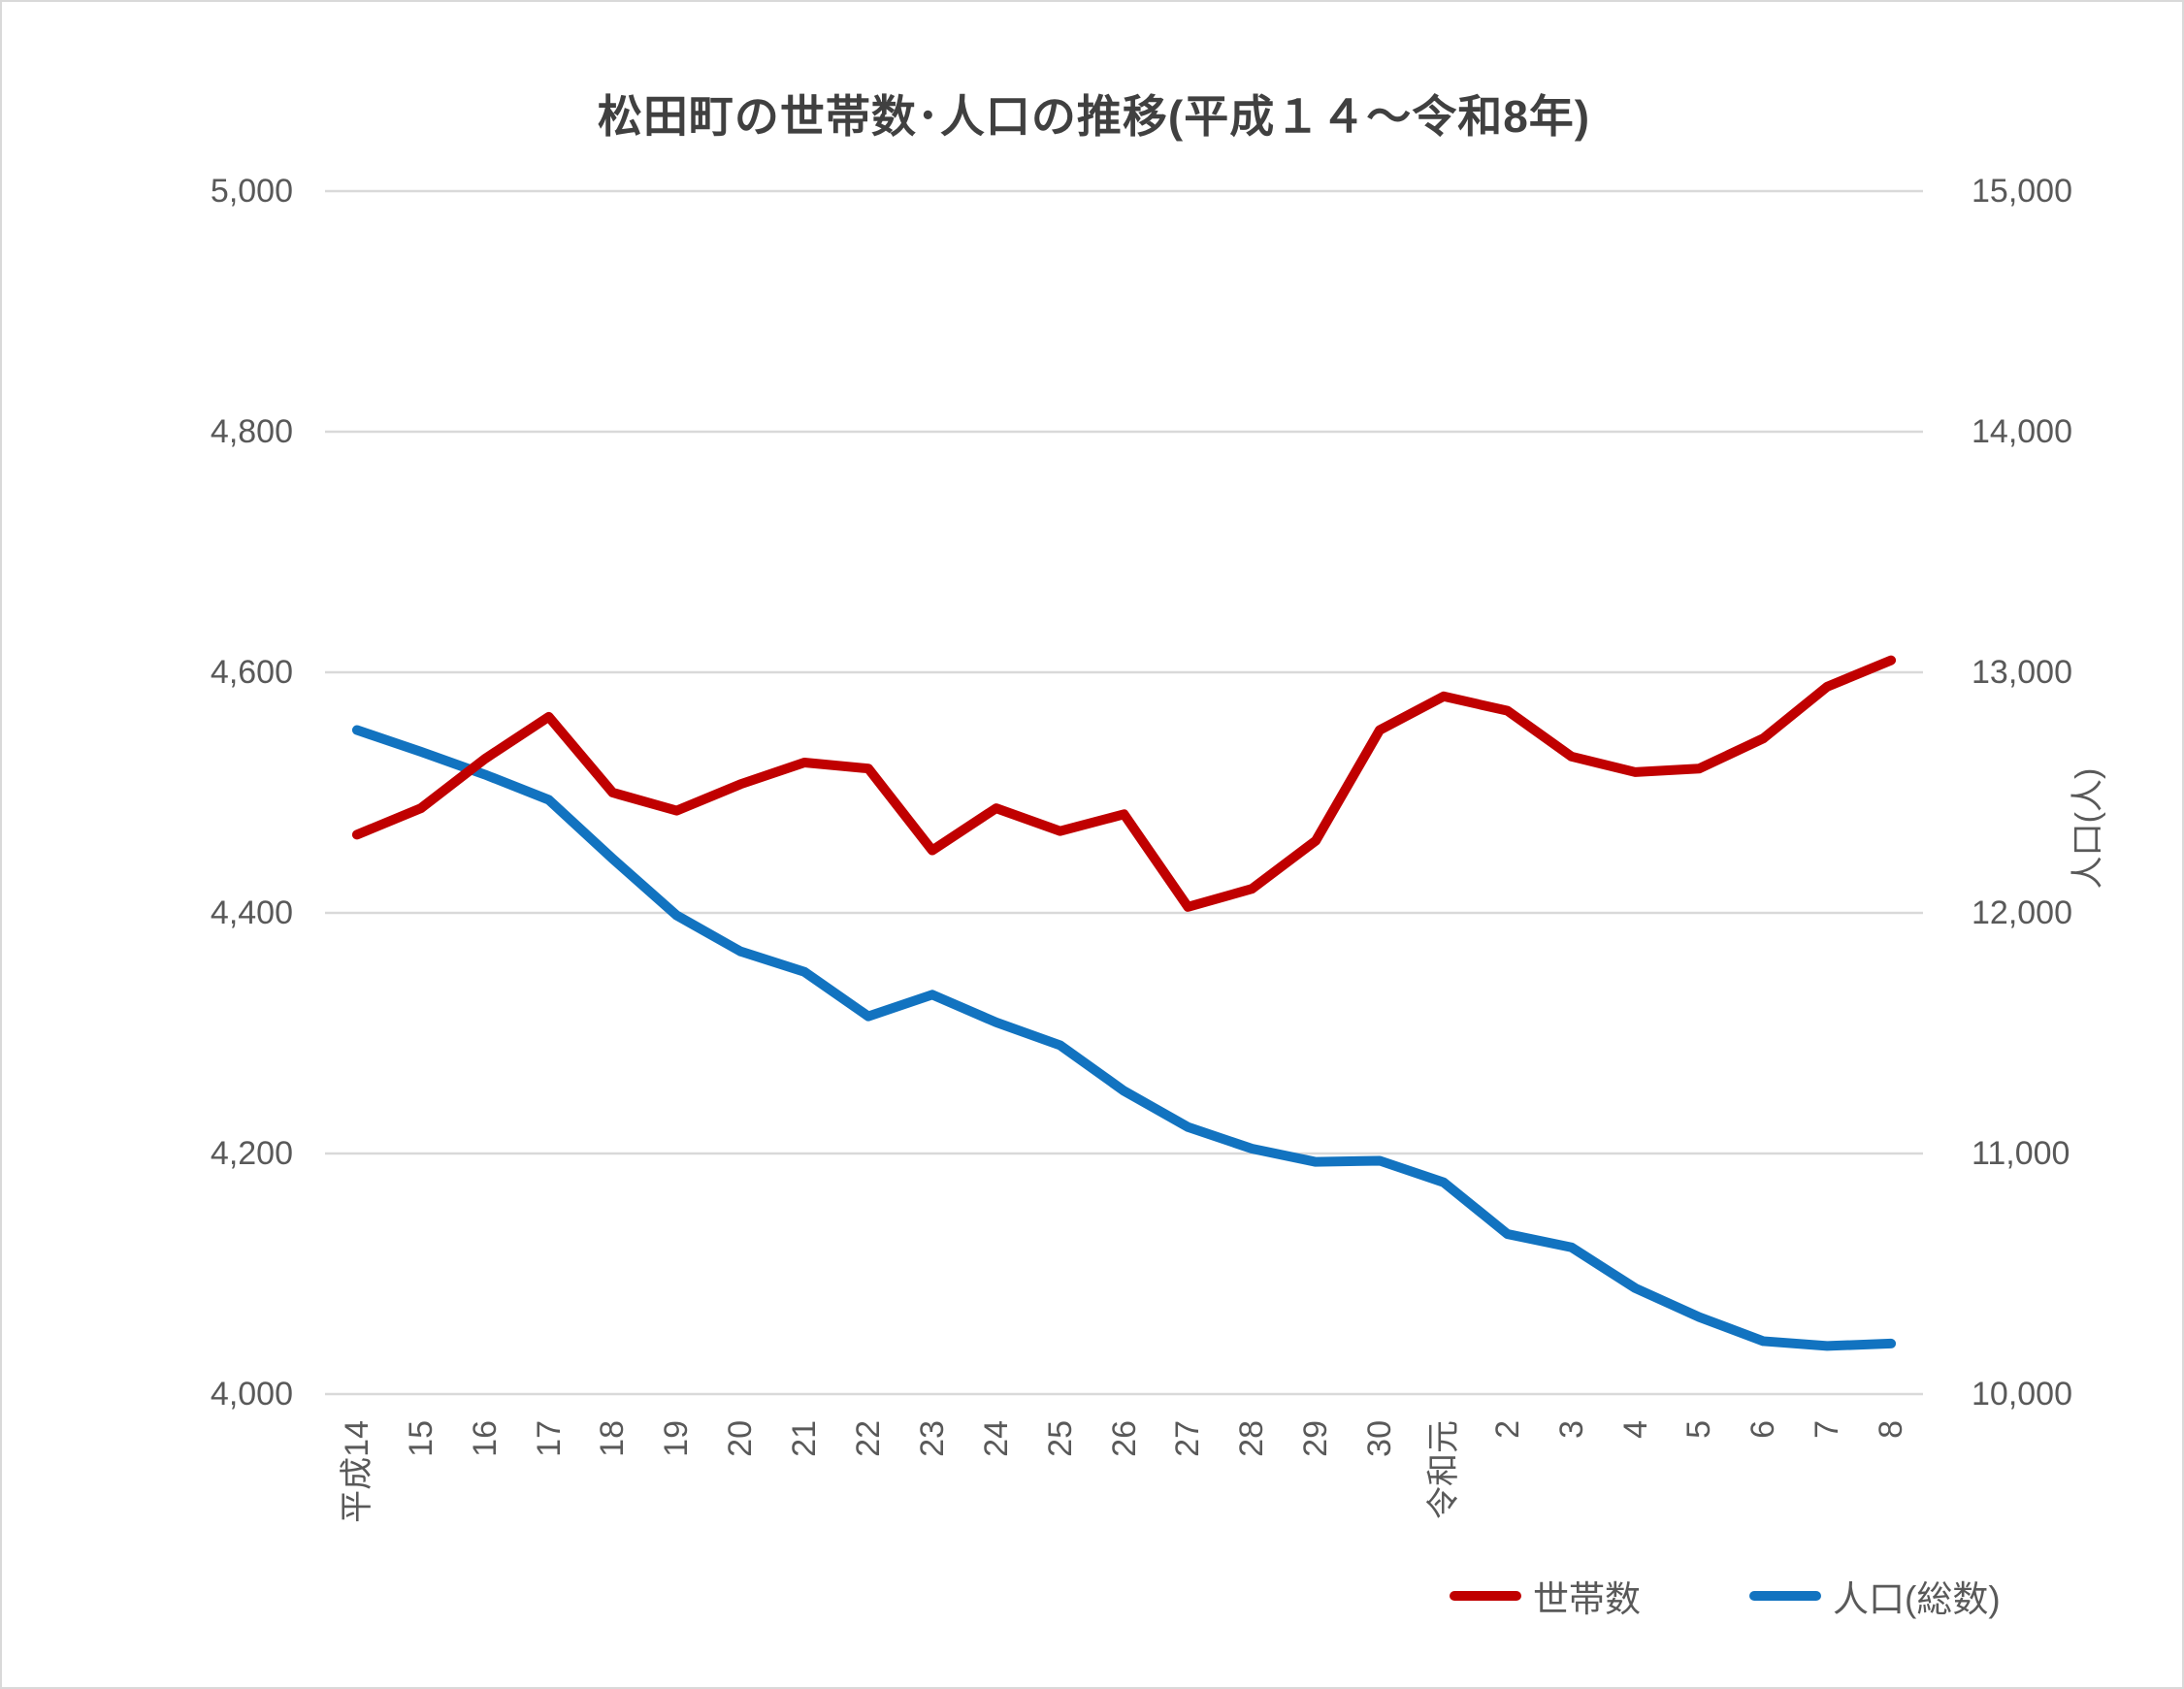 Image resolution: width=2184 pixels, height=1689 pixels. What do you see at coordinates (2022, 1394) in the screenshot?
I see `right-axis-tick: 10,000` at bounding box center [2022, 1394].